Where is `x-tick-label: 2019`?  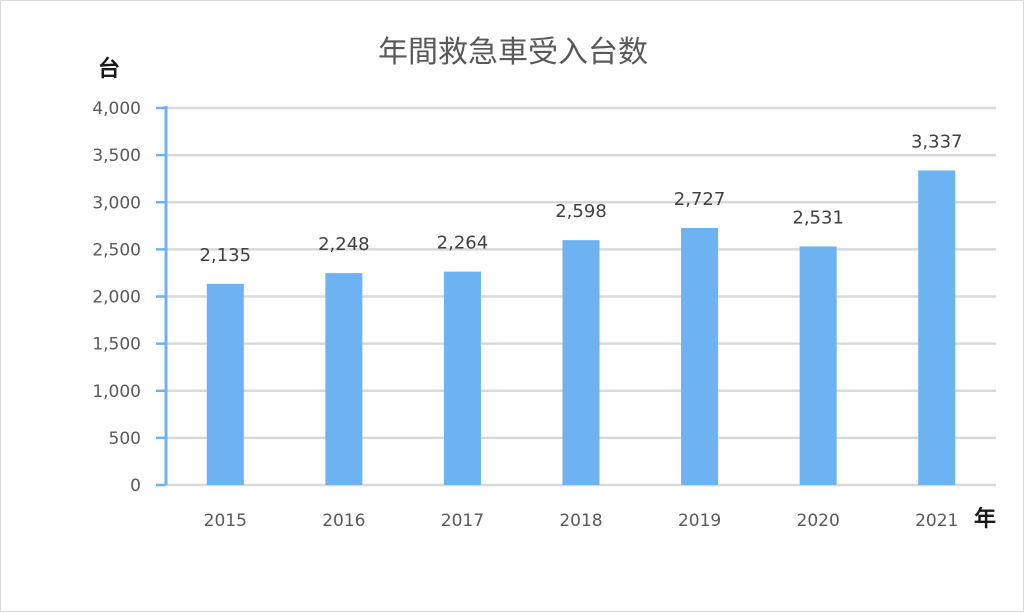
x-tick-label: 2019 is located at coordinates (699, 521).